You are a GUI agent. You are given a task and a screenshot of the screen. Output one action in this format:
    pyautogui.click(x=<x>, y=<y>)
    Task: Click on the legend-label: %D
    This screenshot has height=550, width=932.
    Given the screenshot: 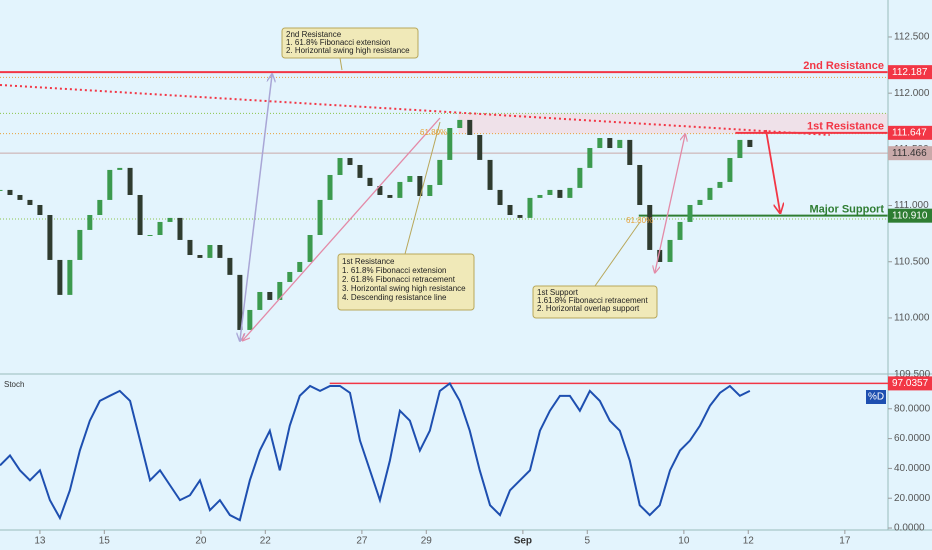 What is the action you would take?
    pyautogui.click(x=876, y=397)
    